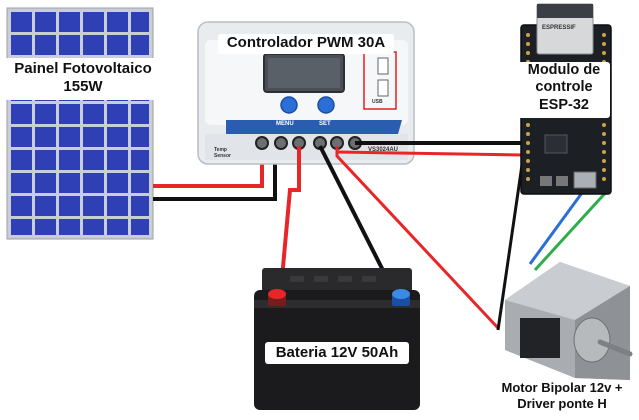 The image size is (639, 420). Describe the element at coordinates (314, 127) in the screenshot. I see `controller-accent-band` at that location.